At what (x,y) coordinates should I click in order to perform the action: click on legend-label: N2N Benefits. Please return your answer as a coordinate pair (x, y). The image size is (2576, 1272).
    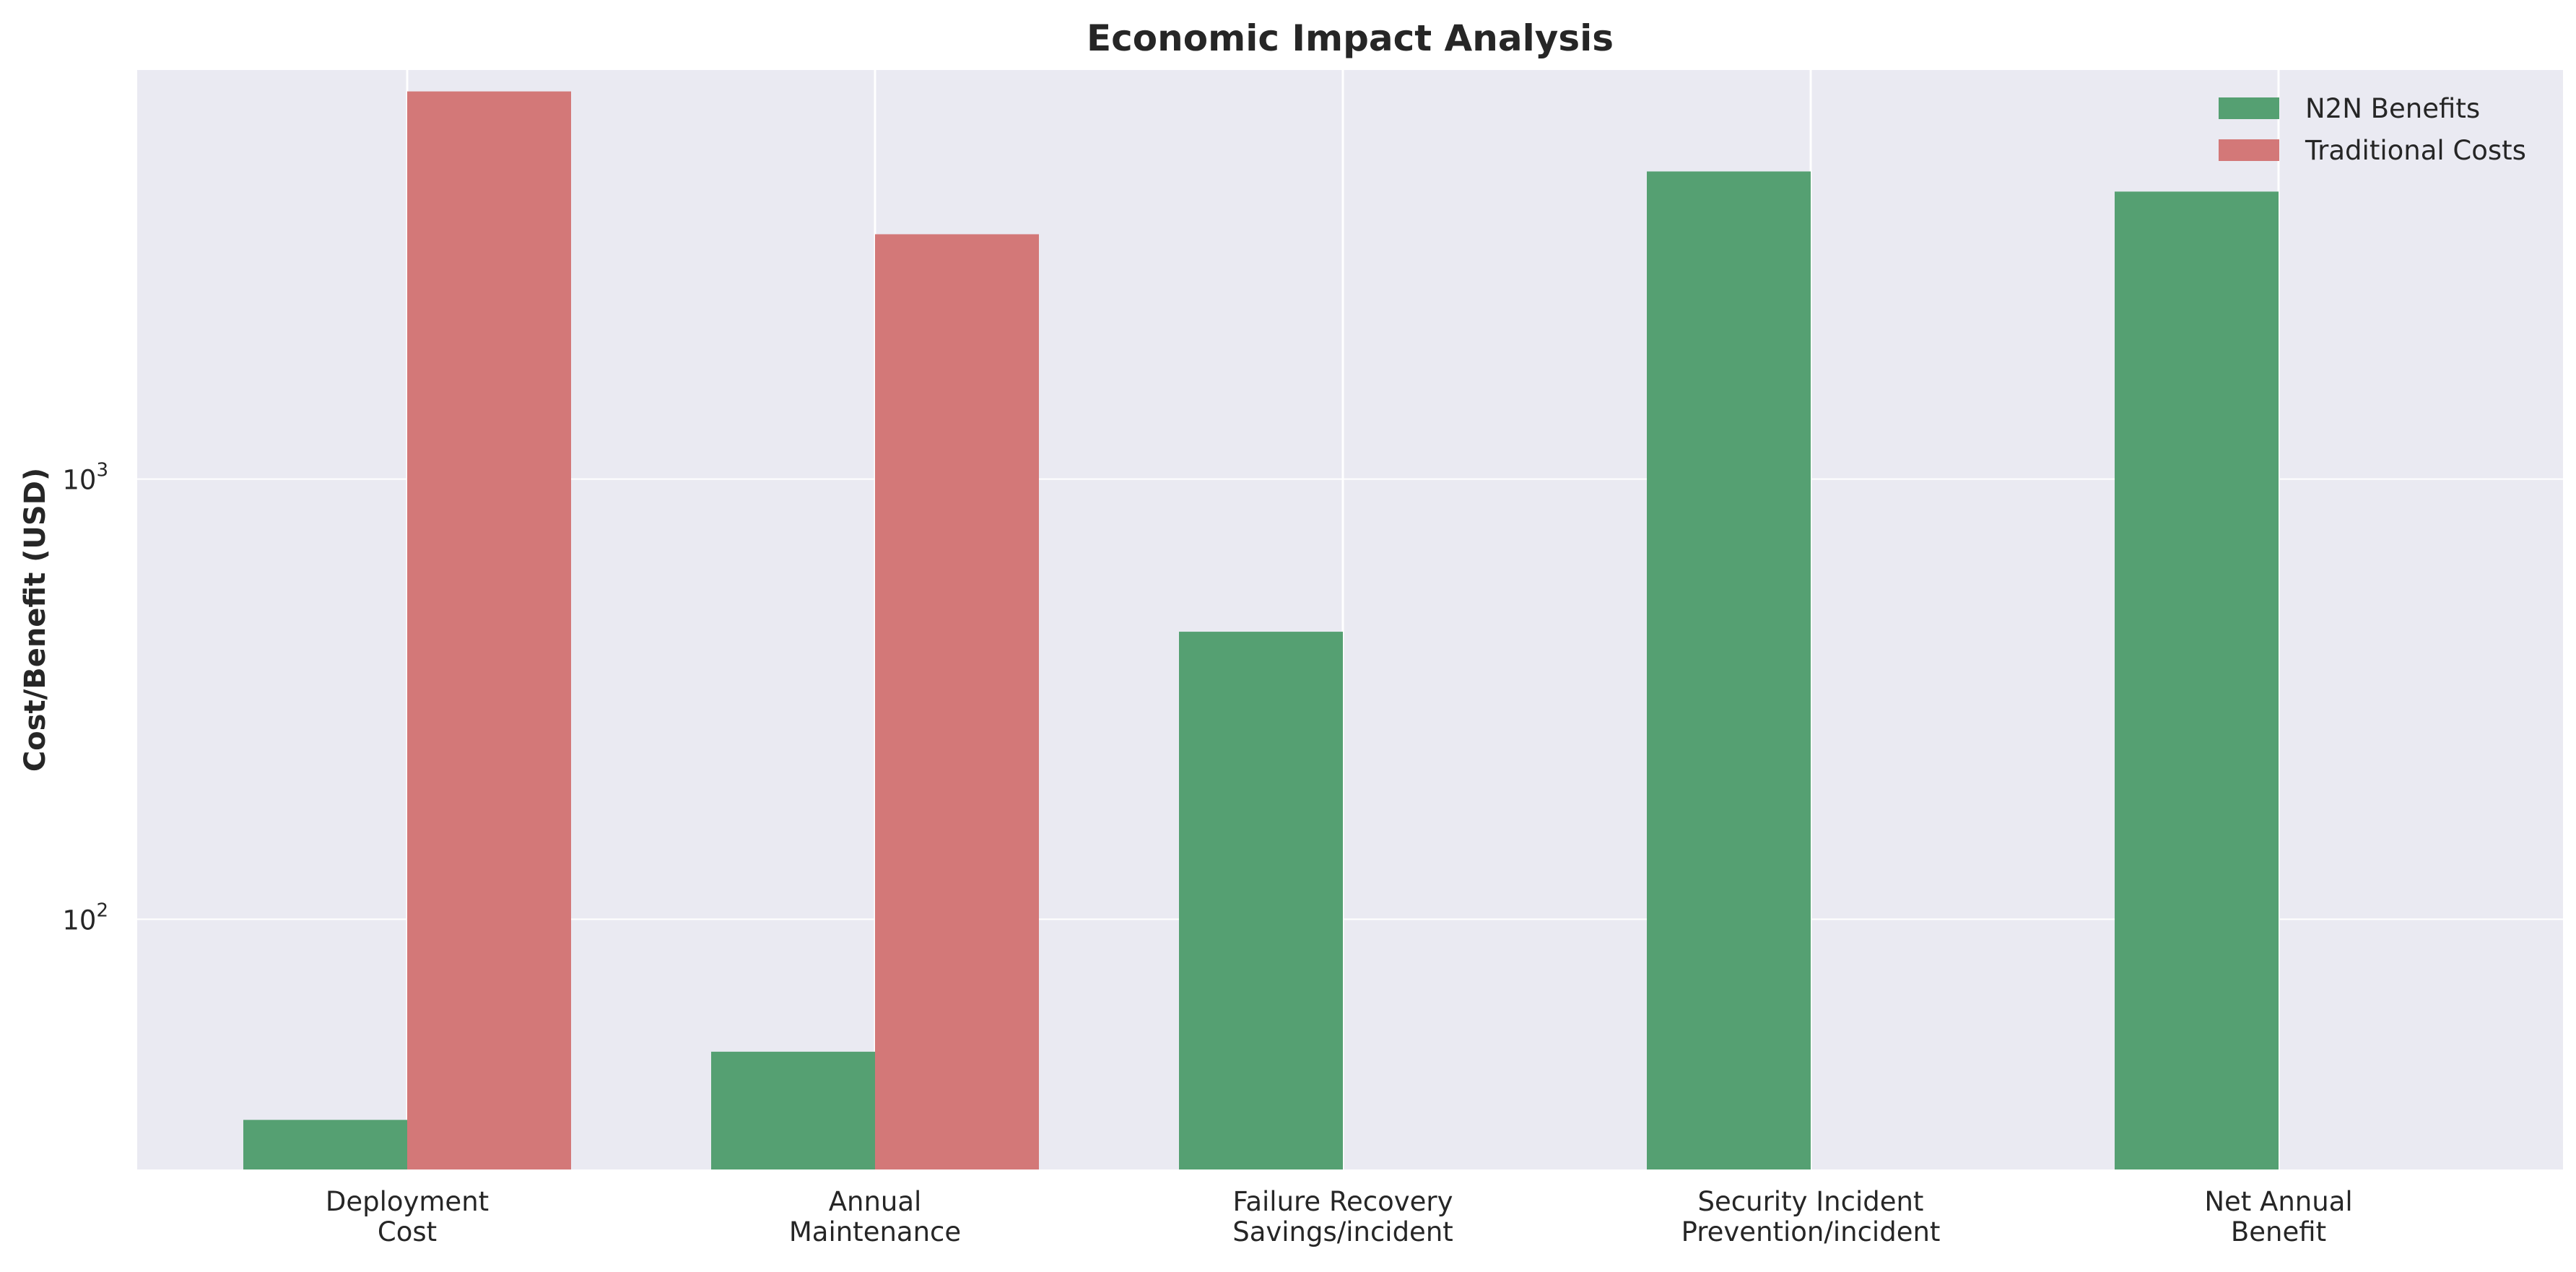
    Looking at the image, I should click on (2392, 109).